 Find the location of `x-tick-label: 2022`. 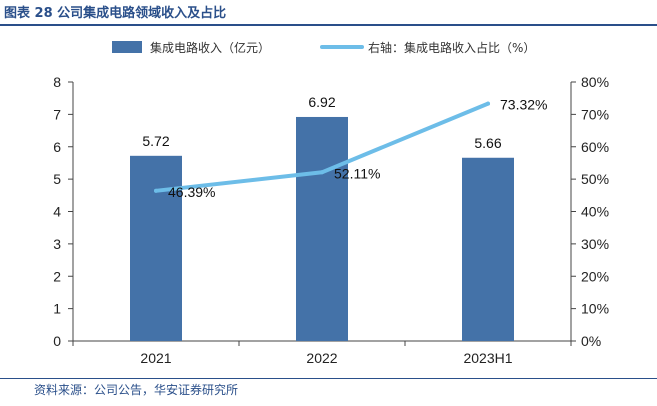

x-tick-label: 2022 is located at coordinates (321, 358).